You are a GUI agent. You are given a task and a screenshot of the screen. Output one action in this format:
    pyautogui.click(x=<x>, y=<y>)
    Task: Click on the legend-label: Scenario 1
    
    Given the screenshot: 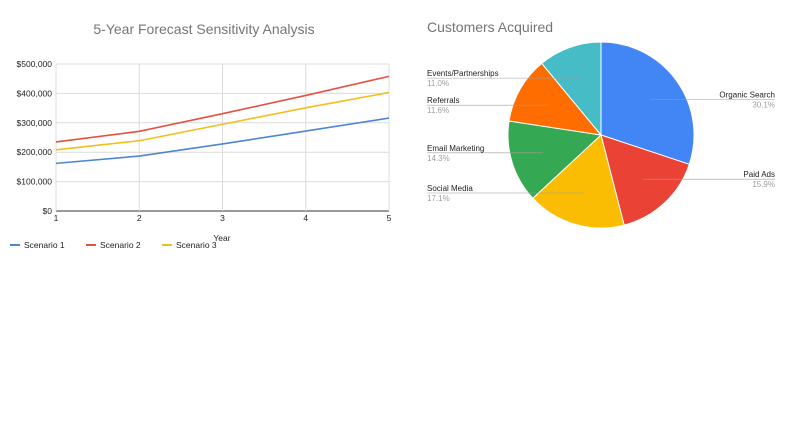 What is the action you would take?
    pyautogui.click(x=44, y=245)
    